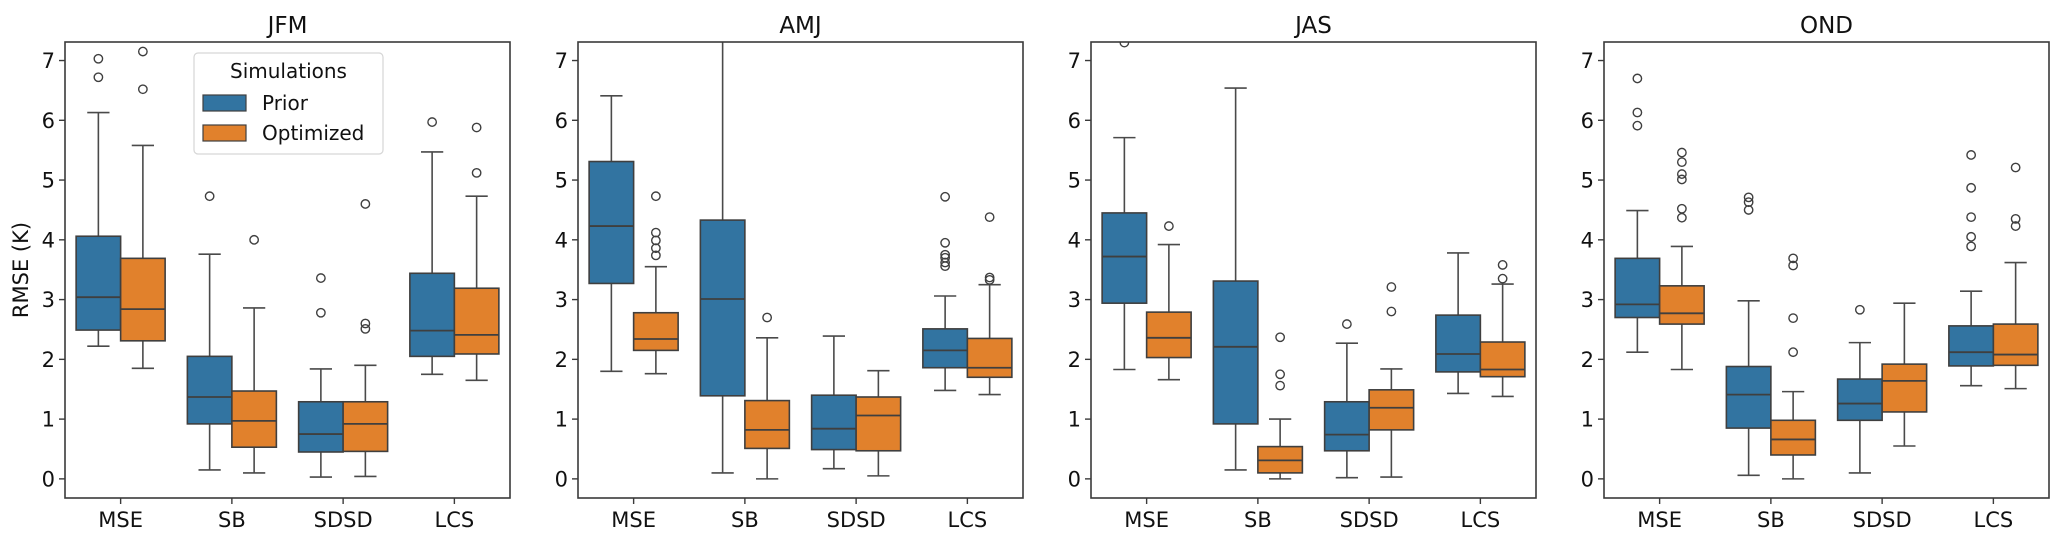 This screenshot has width=2067, height=541. Describe the element at coordinates (287, 26) in the screenshot. I see `panel-title: JFM` at that location.